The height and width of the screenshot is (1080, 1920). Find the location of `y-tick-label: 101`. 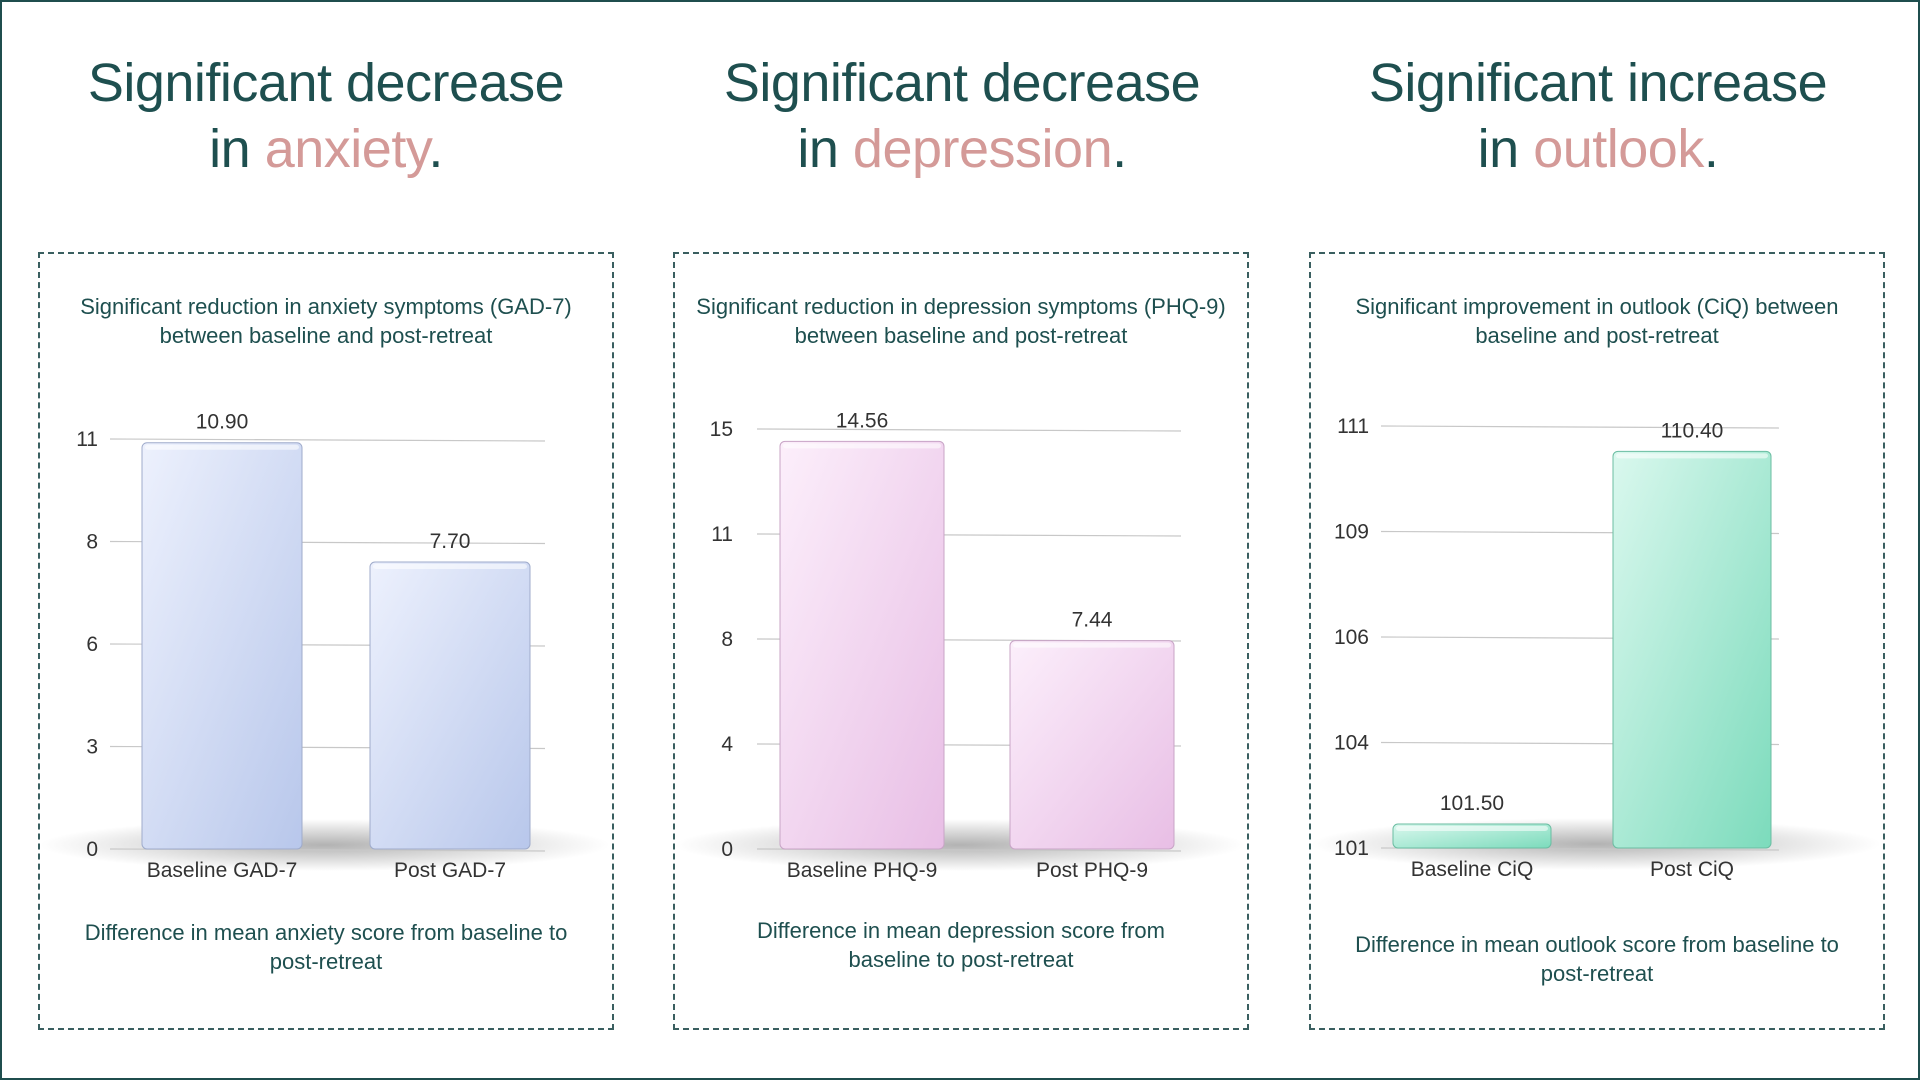

y-tick-label: 101 is located at coordinates (1351, 848).